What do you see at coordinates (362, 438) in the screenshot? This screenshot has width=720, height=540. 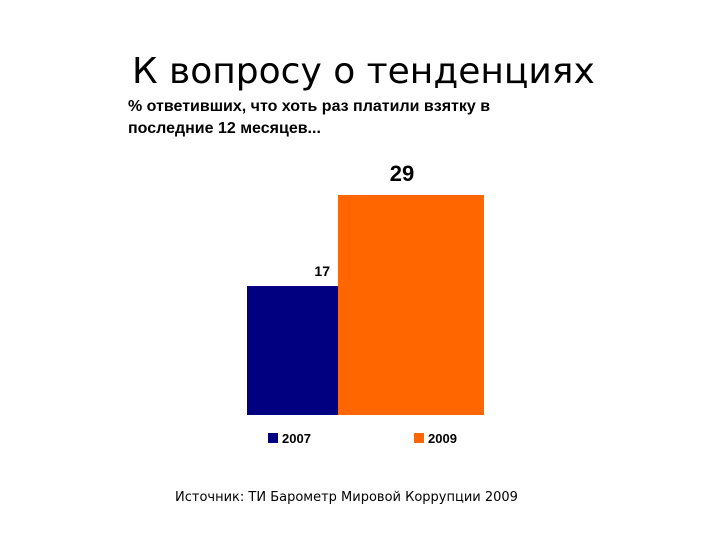 I see `legend: 2007 2009` at bounding box center [362, 438].